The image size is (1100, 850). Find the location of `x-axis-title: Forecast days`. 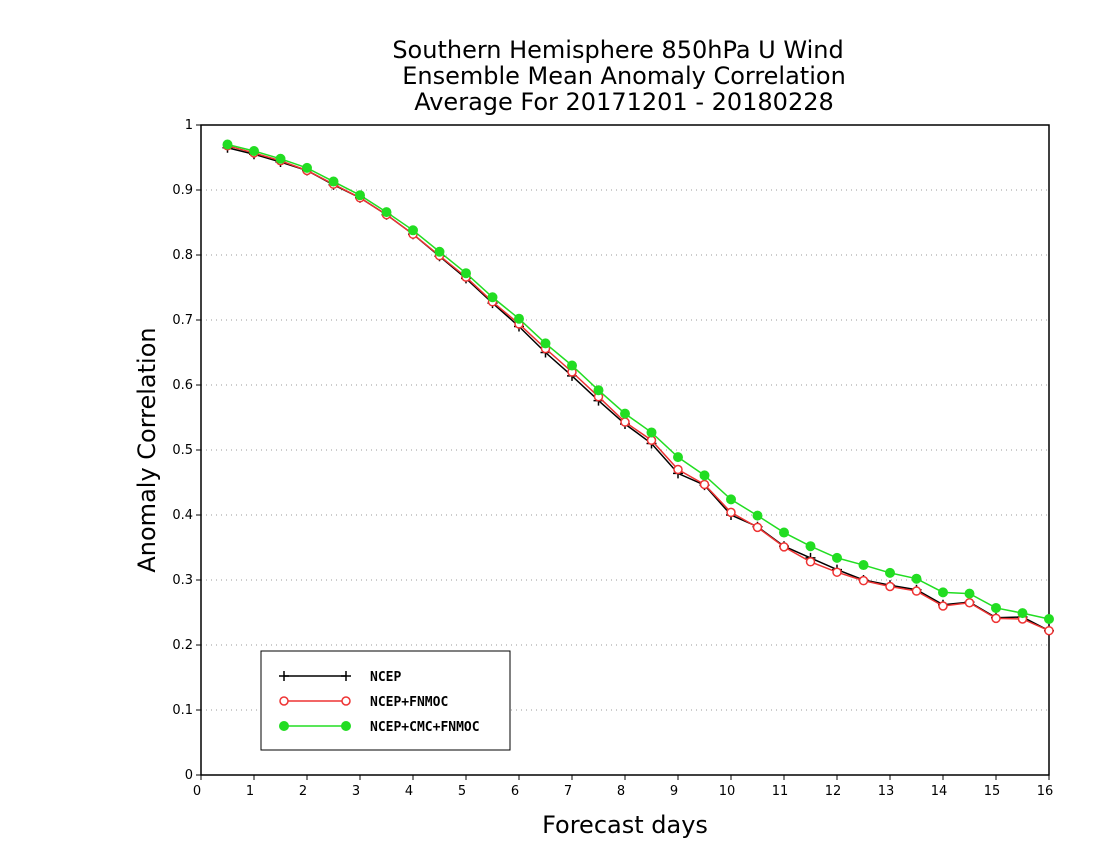

x-axis-title: Forecast days is located at coordinates (625, 825).